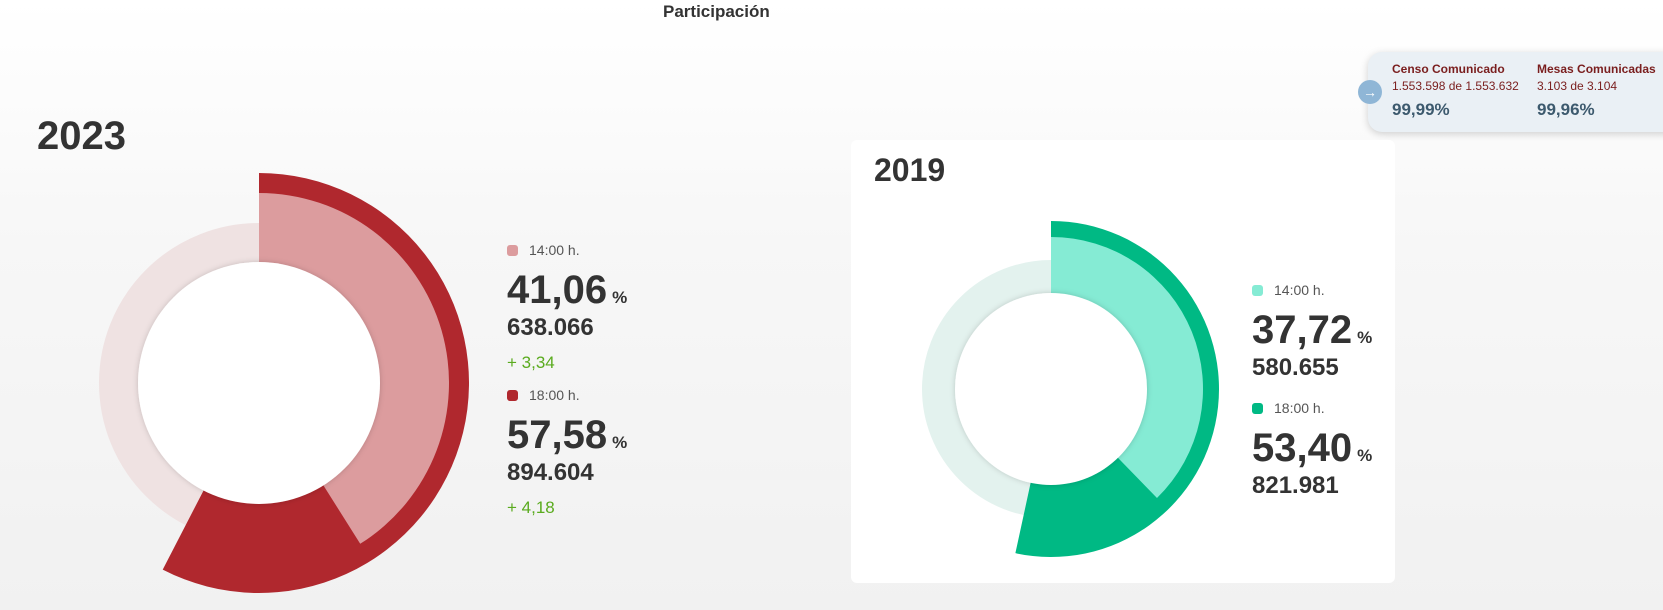 This screenshot has width=1663, height=610. What do you see at coordinates (554, 395) in the screenshot?
I see `time-label-18h-2023: 18:00 h.` at bounding box center [554, 395].